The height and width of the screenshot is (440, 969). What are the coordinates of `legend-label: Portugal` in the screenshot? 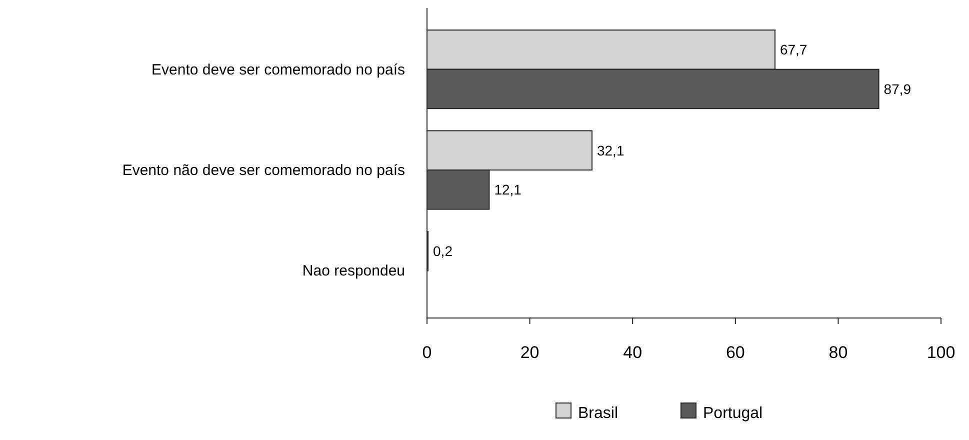 It's located at (733, 413).